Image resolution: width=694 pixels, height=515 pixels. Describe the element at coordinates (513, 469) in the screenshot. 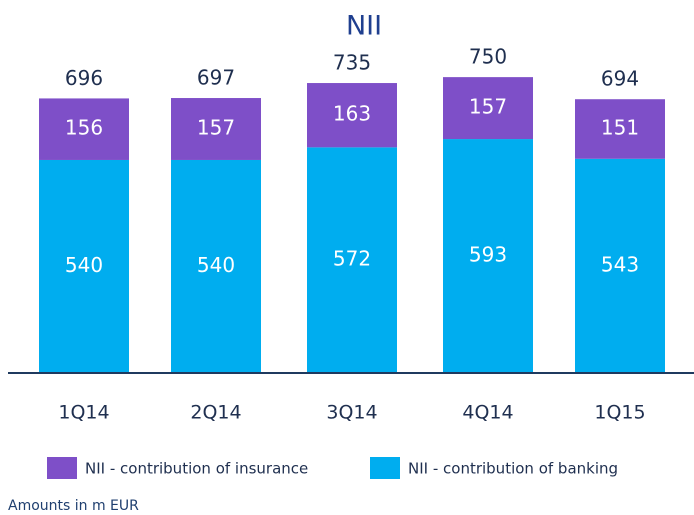

I see `legend-label: NII - contribution of banking` at that location.